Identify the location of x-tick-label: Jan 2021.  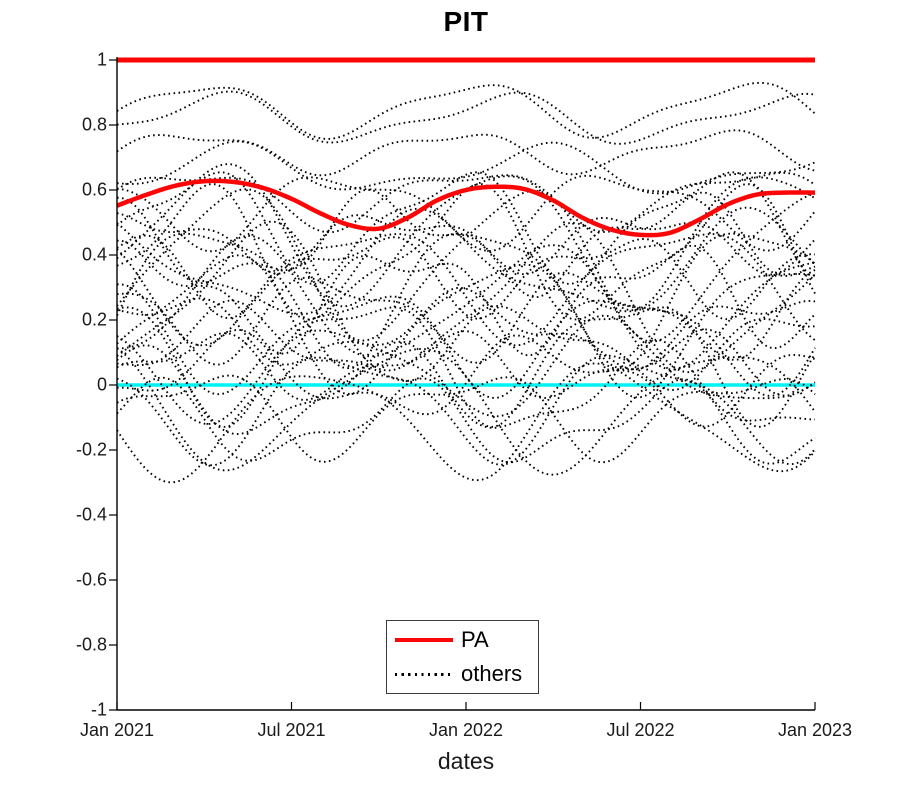
(117, 730).